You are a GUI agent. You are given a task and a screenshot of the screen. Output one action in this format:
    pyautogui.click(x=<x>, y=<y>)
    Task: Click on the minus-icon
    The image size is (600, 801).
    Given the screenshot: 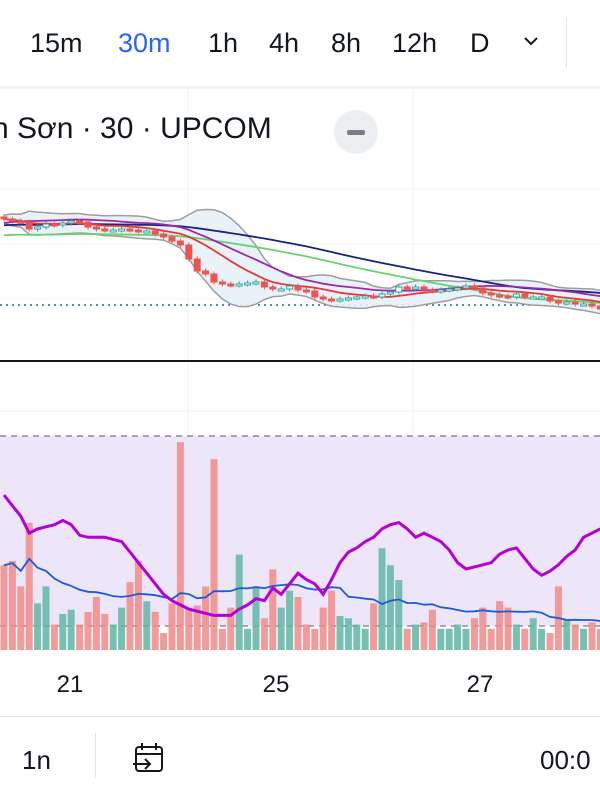 What is the action you would take?
    pyautogui.click(x=356, y=132)
    